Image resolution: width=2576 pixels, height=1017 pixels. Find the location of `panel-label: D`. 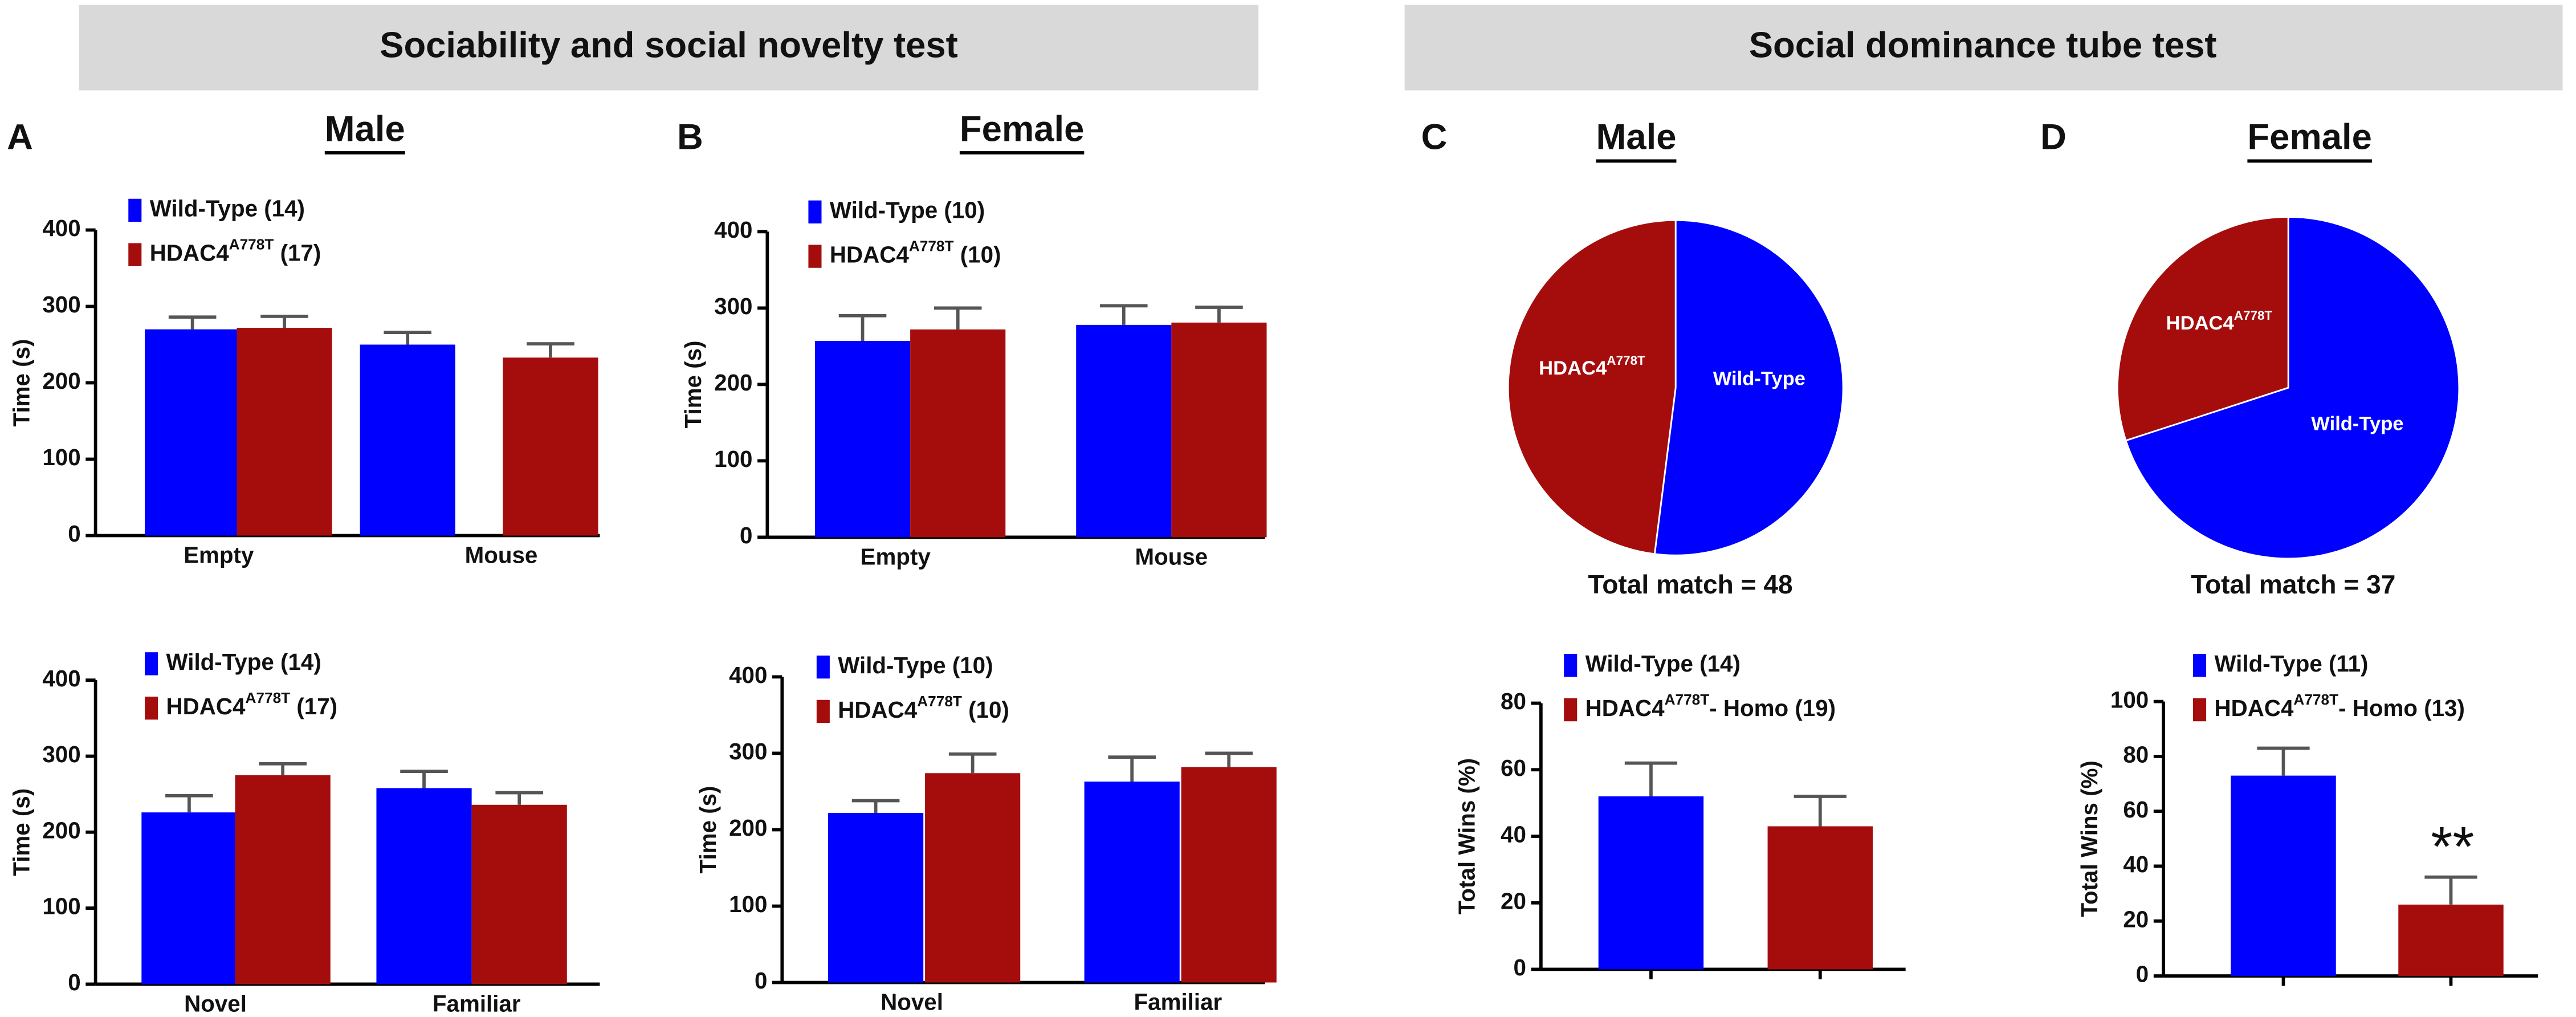

panel-label: D is located at coordinates (2053, 137).